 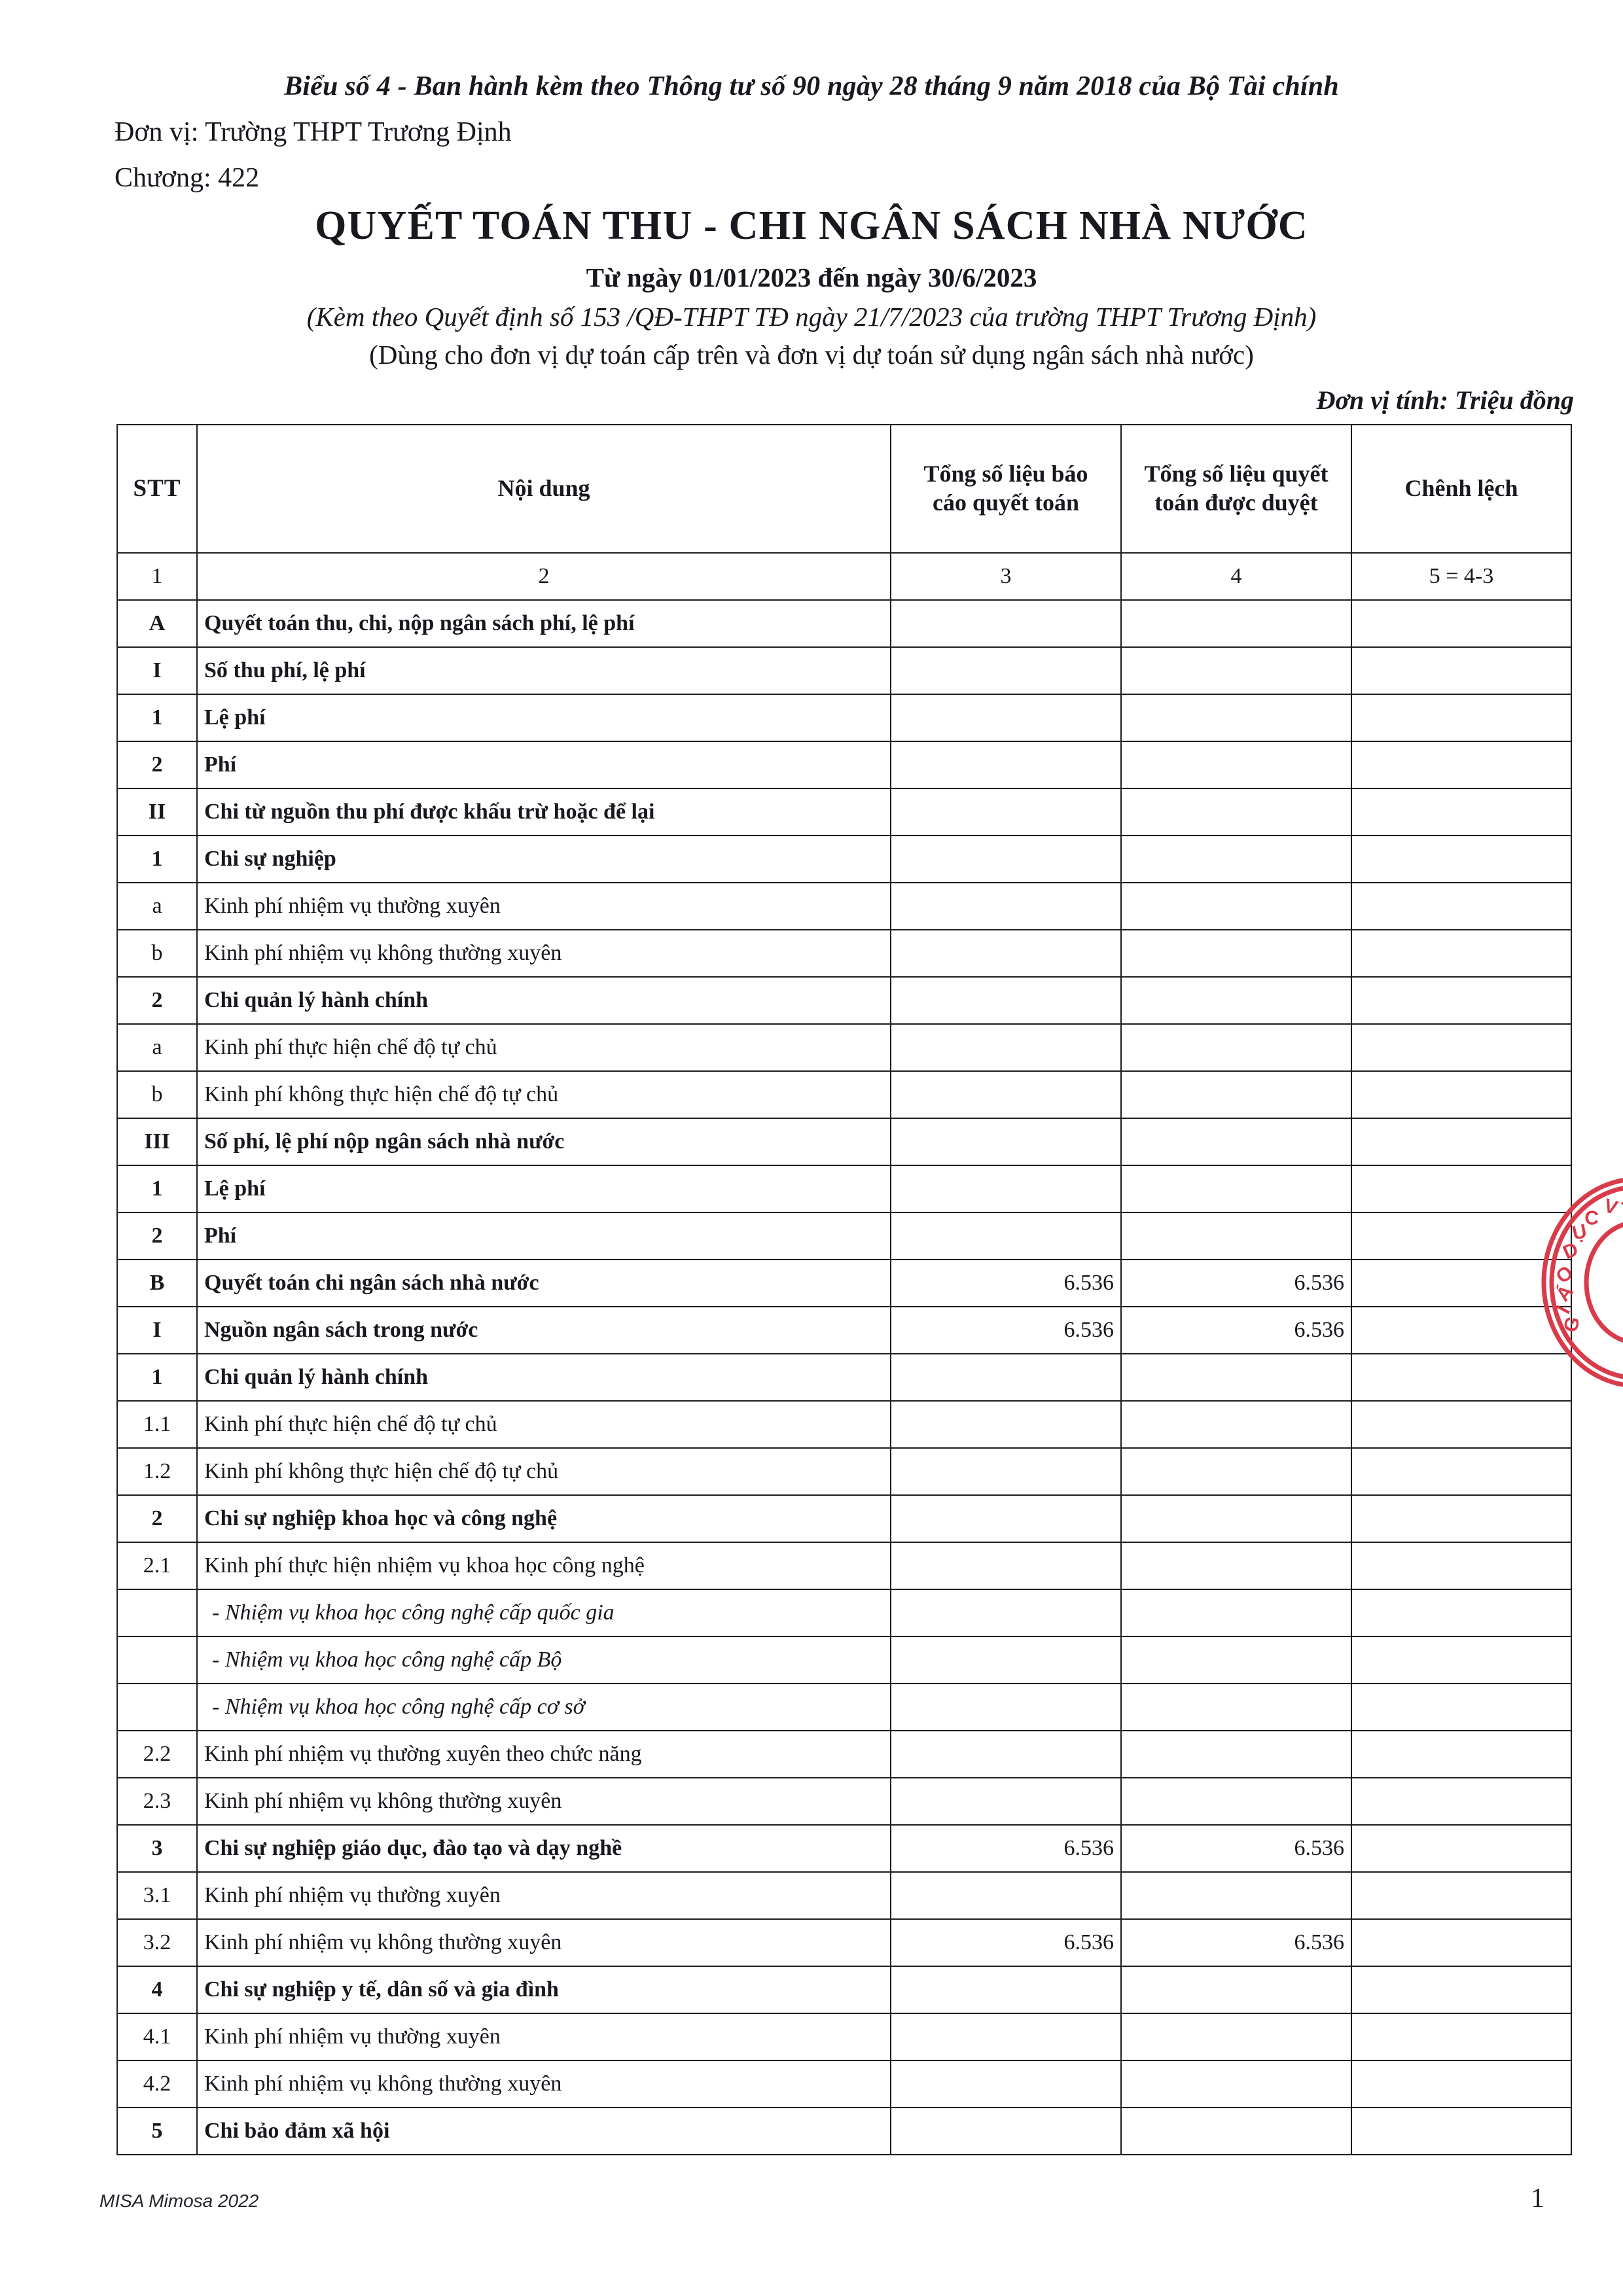 What do you see at coordinates (157, 1142) in the screenshot?
I see `row-stt: III` at bounding box center [157, 1142].